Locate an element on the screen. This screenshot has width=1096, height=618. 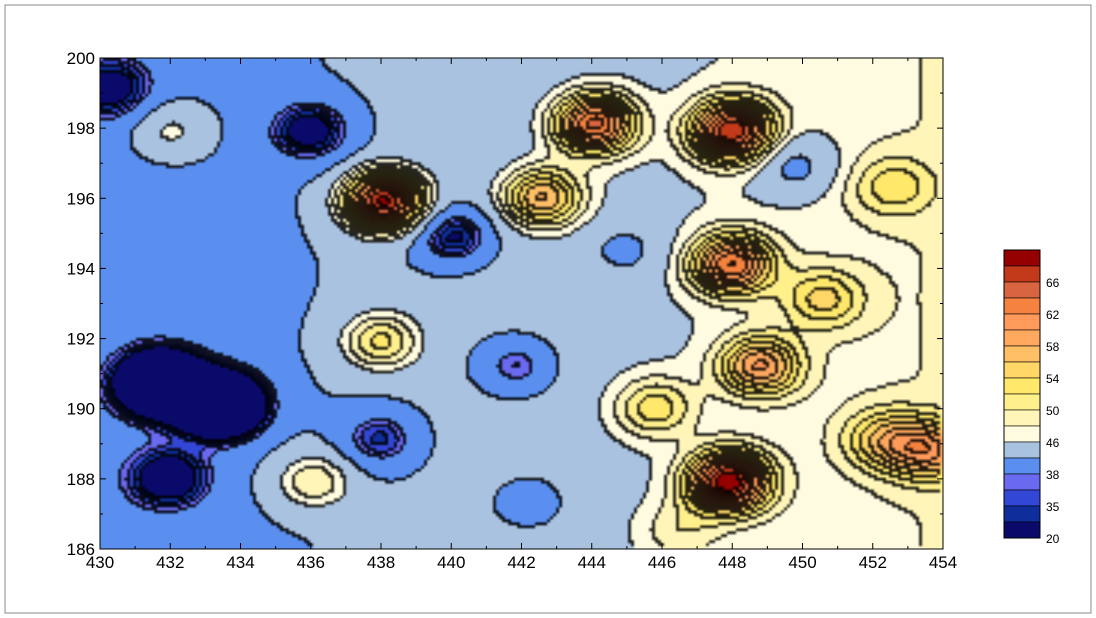
legend-label: 50 is located at coordinates (1053, 411).